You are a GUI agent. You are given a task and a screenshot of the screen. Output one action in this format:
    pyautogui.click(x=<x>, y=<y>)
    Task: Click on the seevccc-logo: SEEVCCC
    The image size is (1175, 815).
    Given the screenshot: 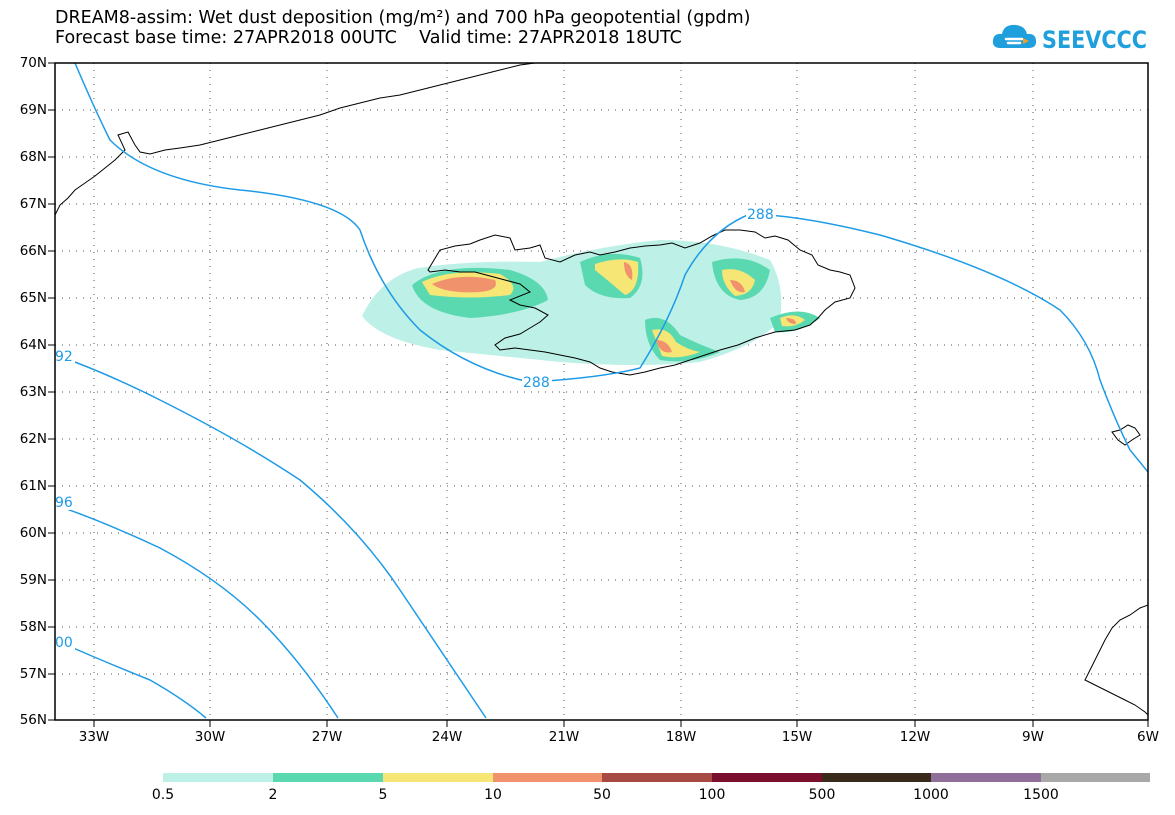 What is the action you would take?
    pyautogui.click(x=1069, y=39)
    